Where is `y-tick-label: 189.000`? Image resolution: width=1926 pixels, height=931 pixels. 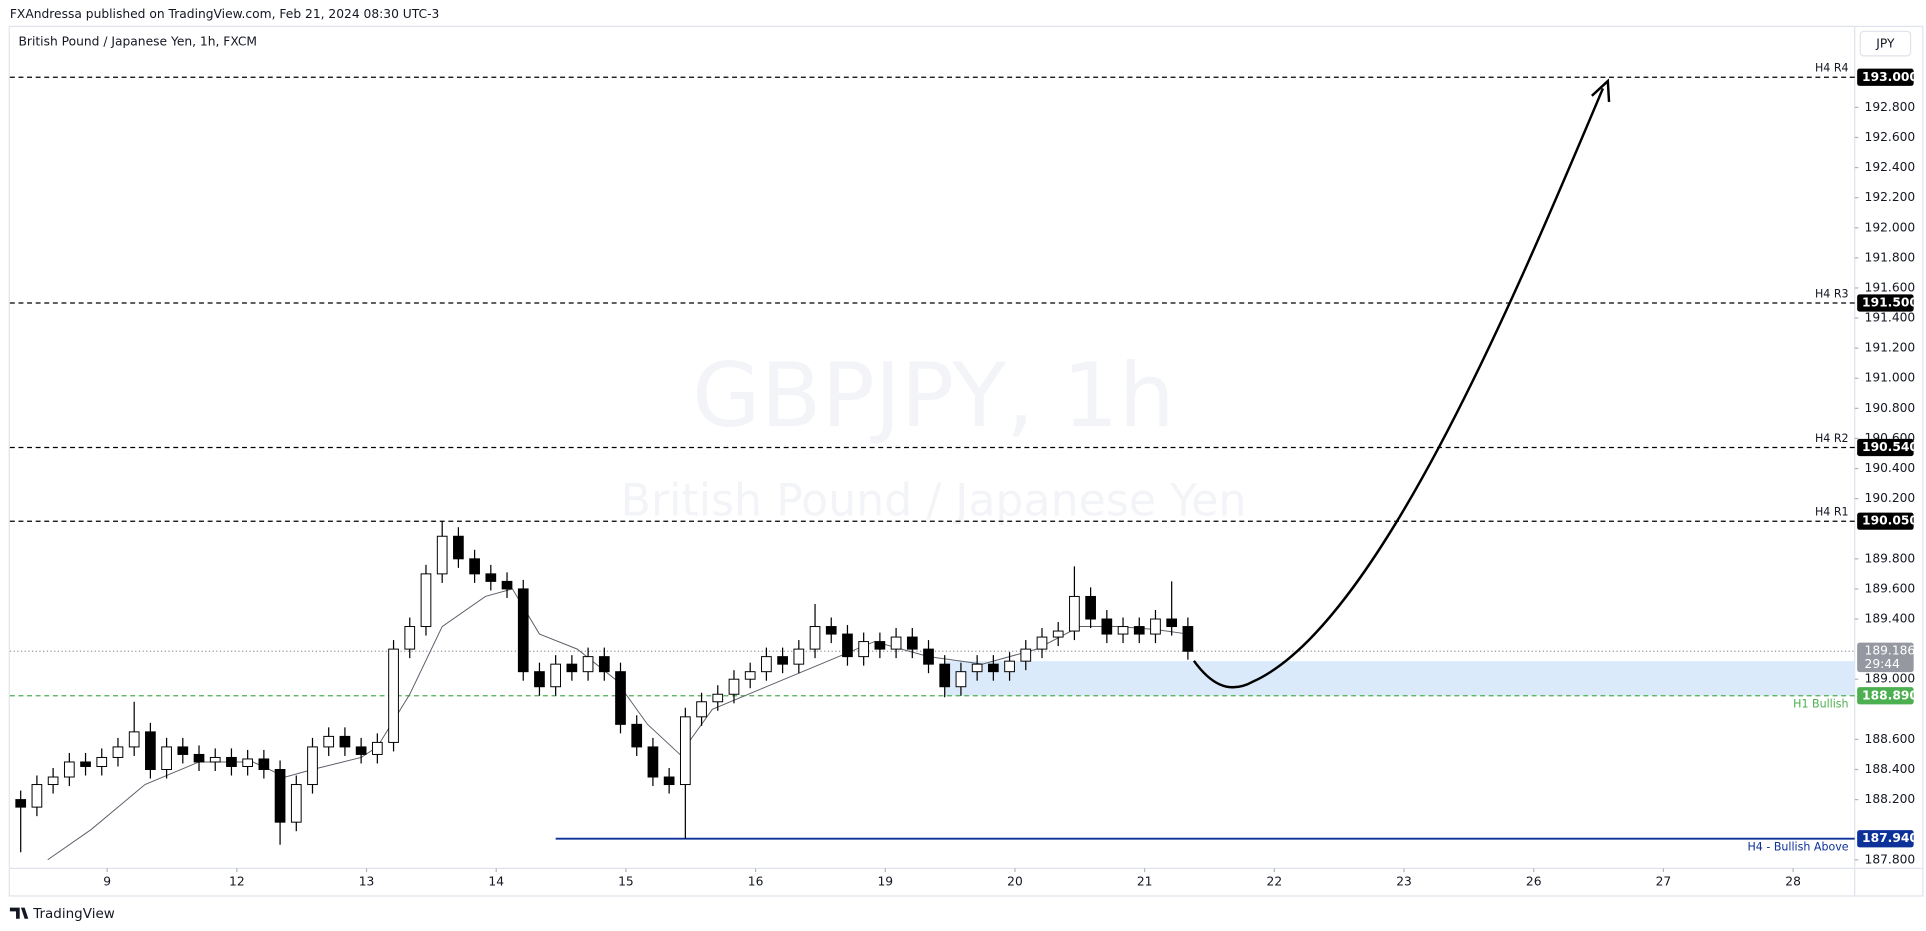 y-tick-label: 189.000 is located at coordinates (1890, 679).